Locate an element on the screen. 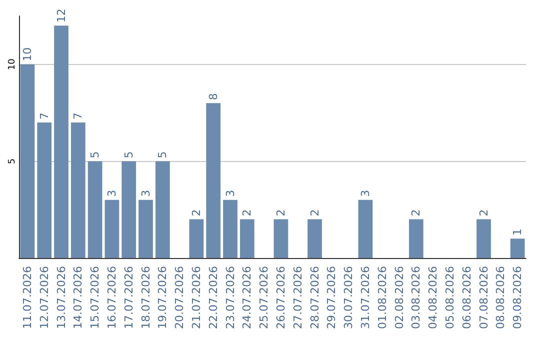 The height and width of the screenshot is (340, 540). x-tick-label: 23.07.2026 is located at coordinates (230, 298).